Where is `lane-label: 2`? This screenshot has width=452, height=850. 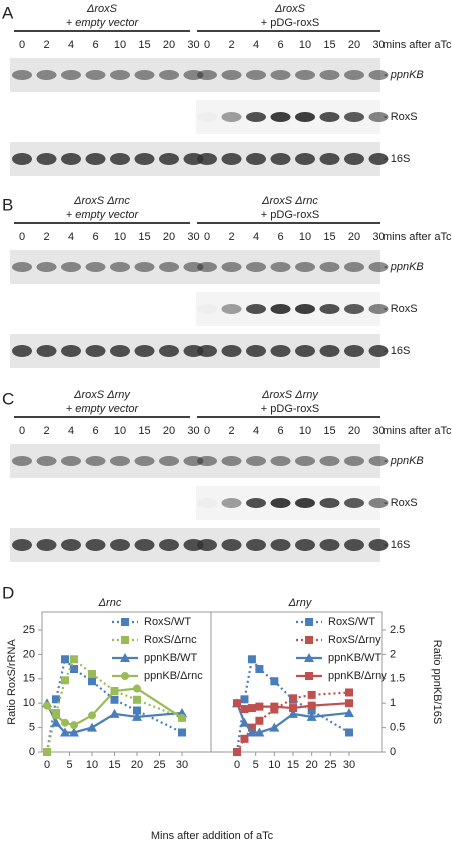 lane-label: 2 is located at coordinates (46, 237).